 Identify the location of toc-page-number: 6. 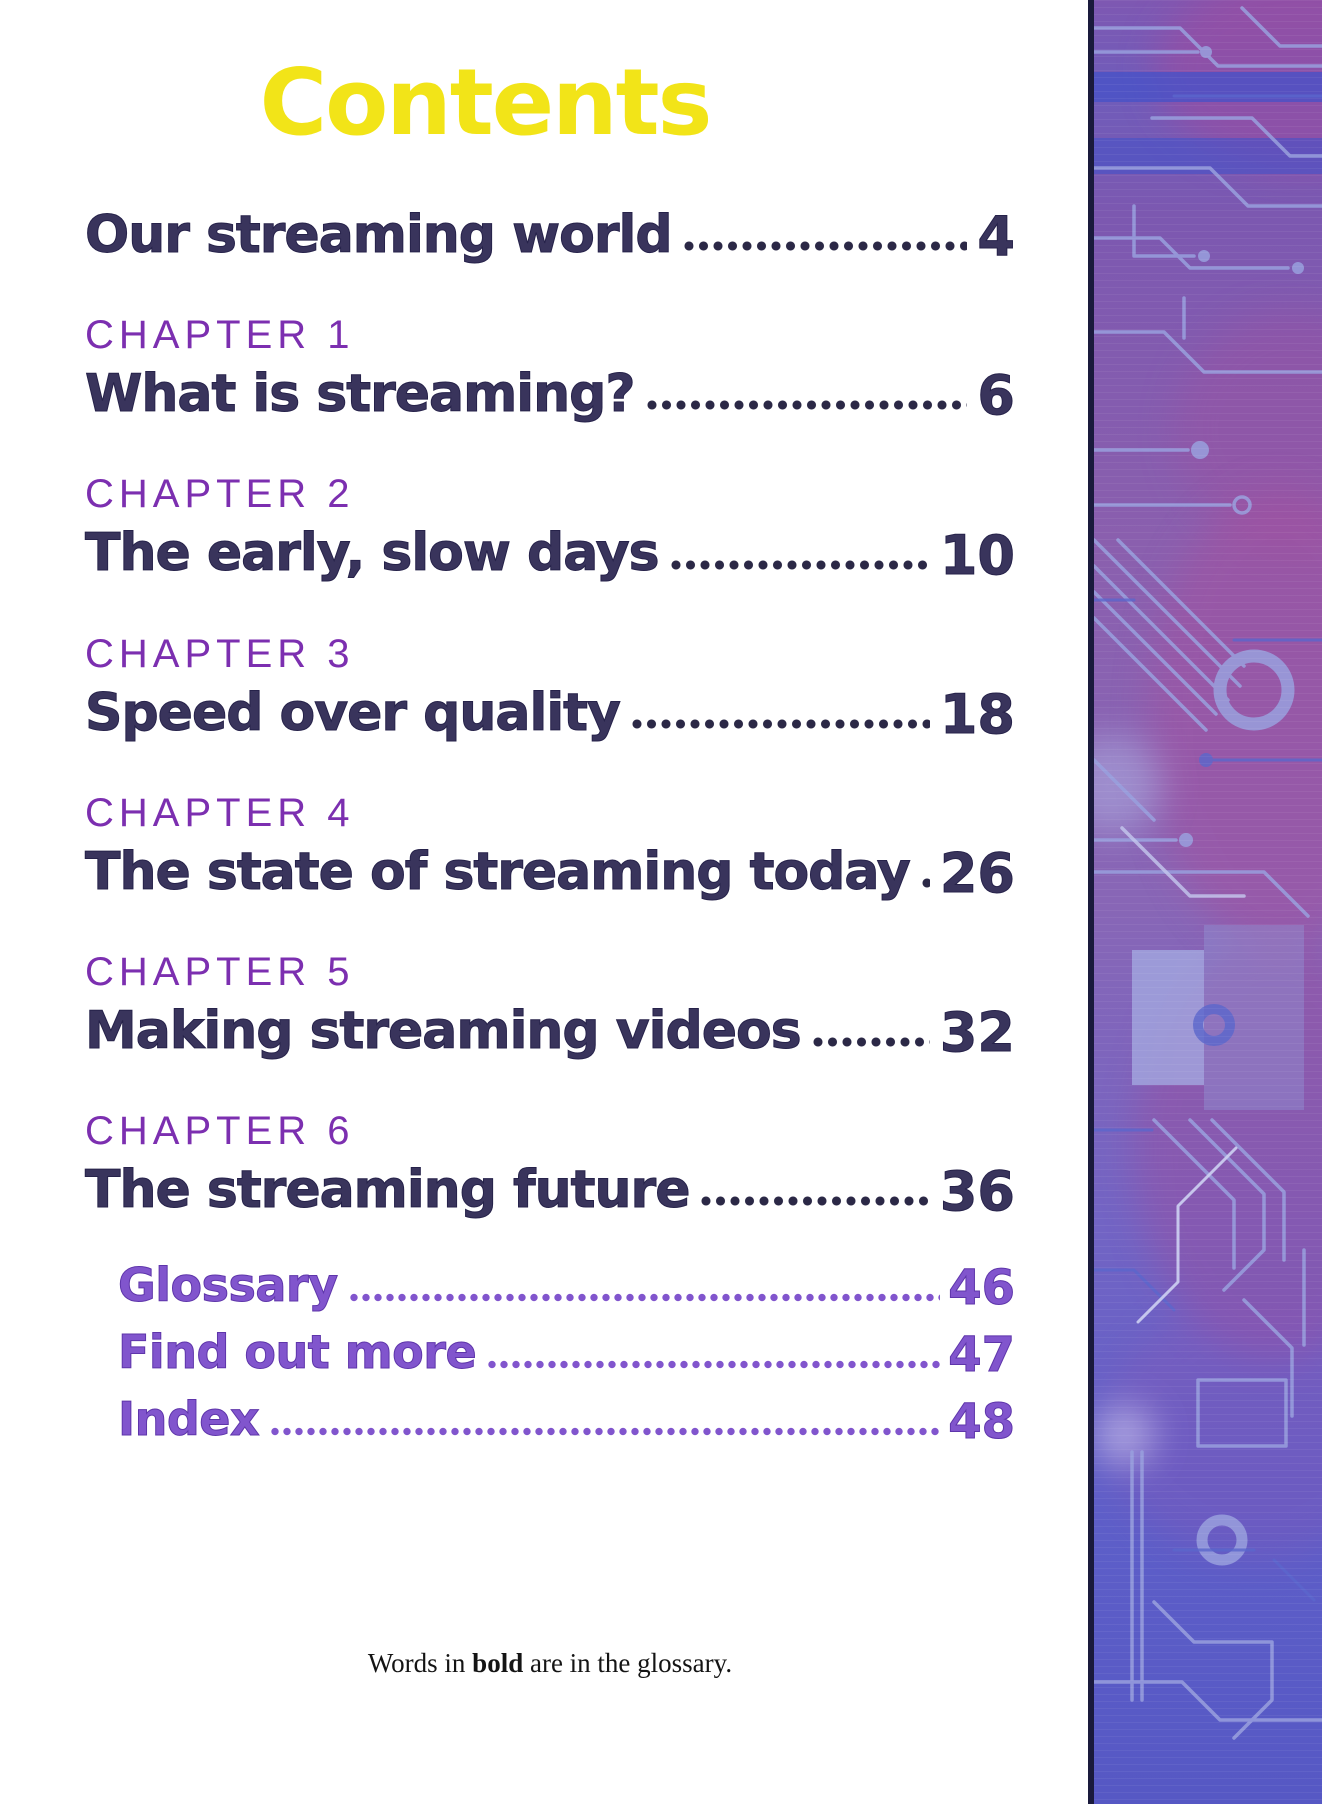
(996, 396).